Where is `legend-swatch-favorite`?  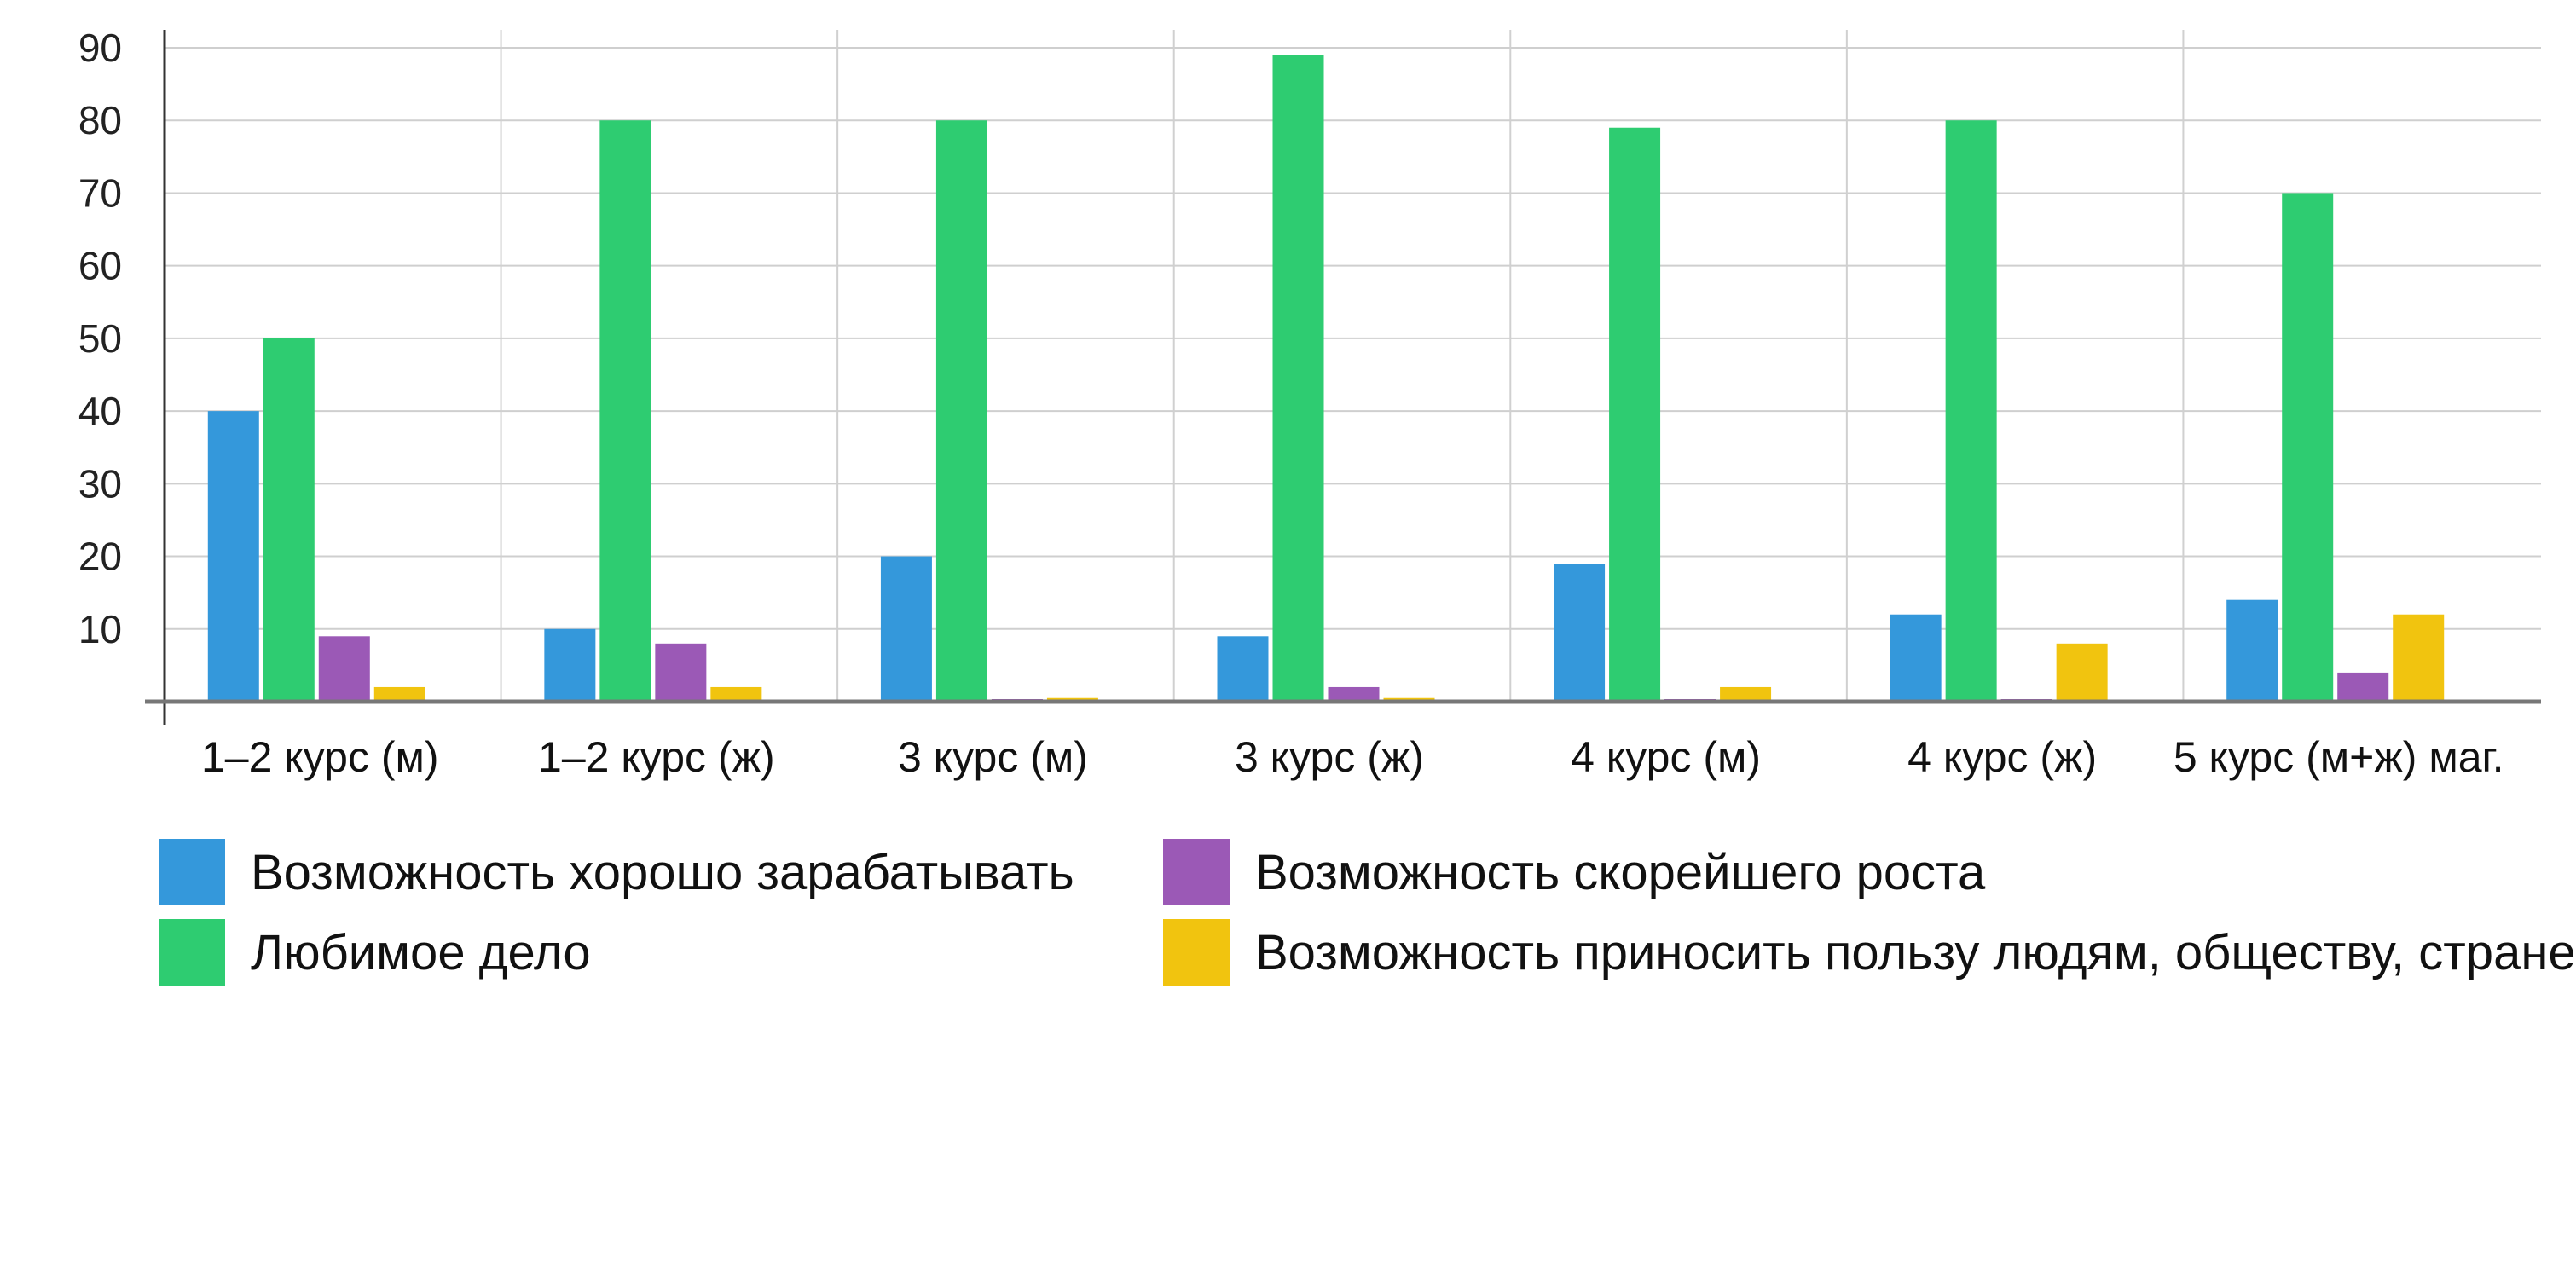 legend-swatch-favorite is located at coordinates (192, 953).